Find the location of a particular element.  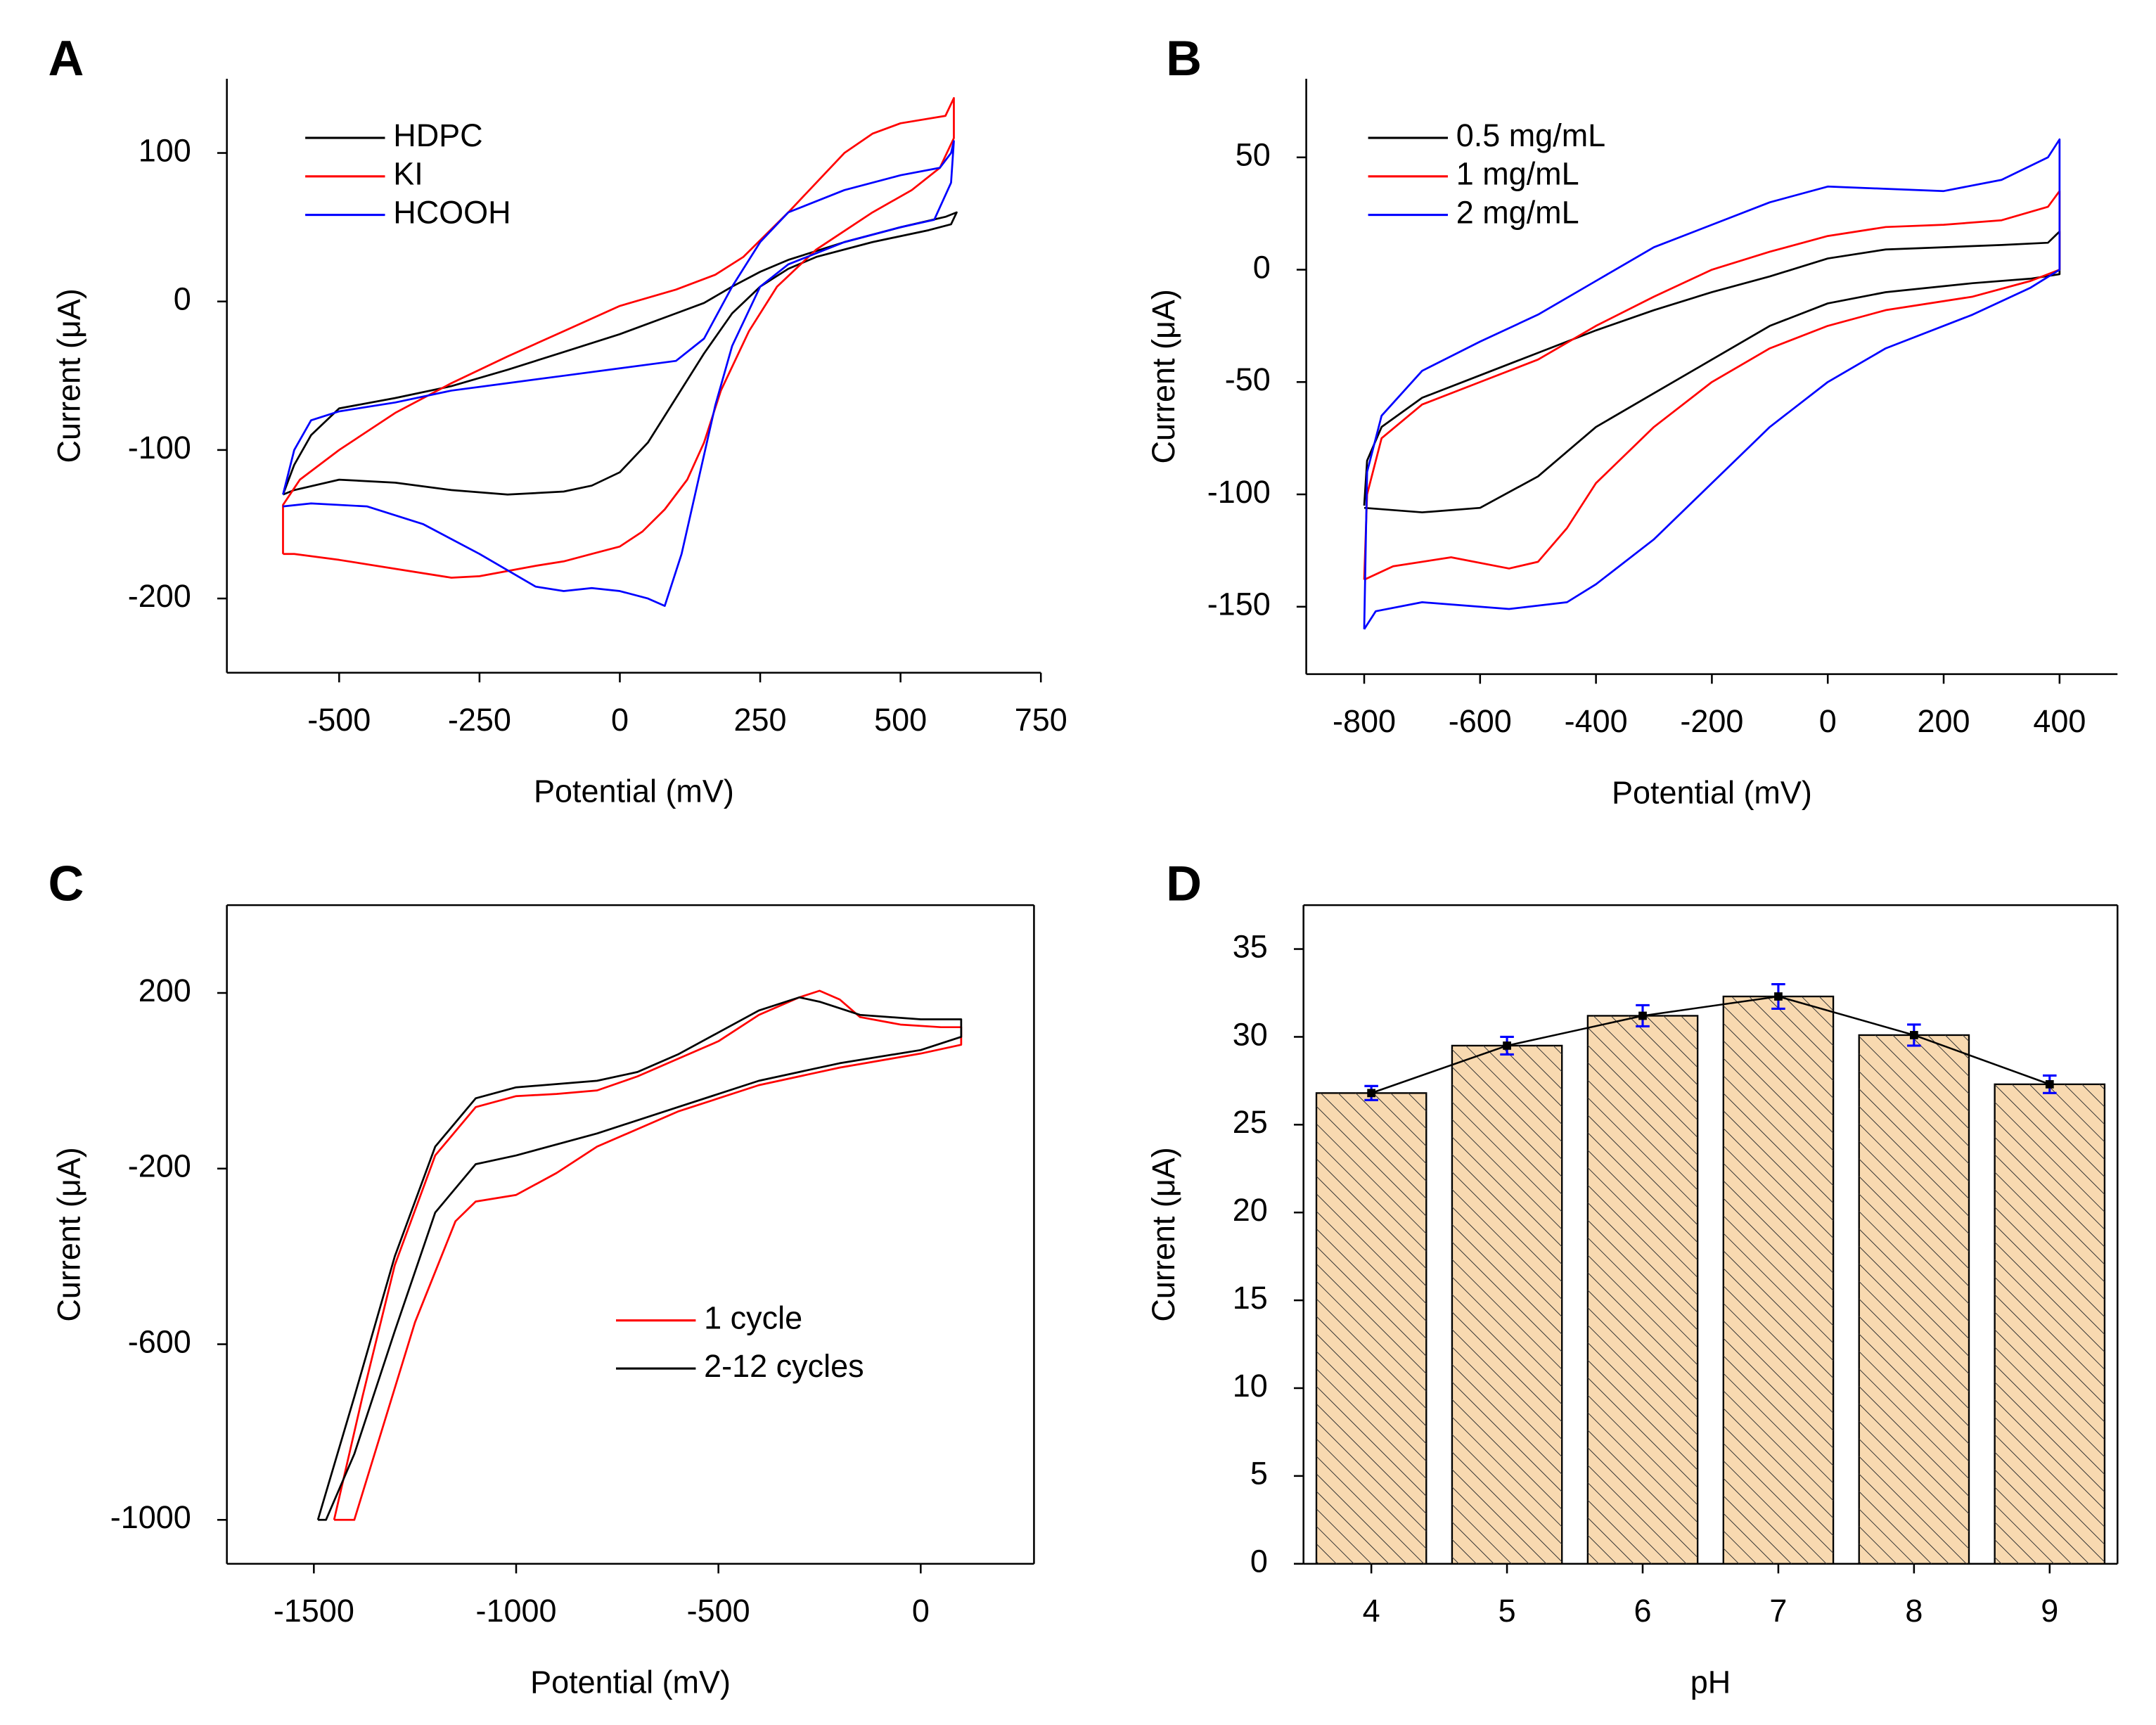

panel-label: A is located at coordinates (66, 58).